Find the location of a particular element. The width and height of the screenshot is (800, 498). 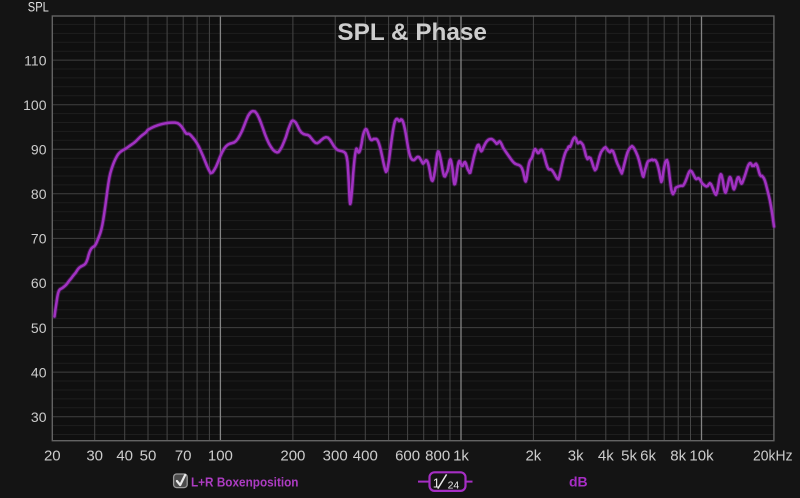

svg-text: 1 is located at coordinates (436, 482).